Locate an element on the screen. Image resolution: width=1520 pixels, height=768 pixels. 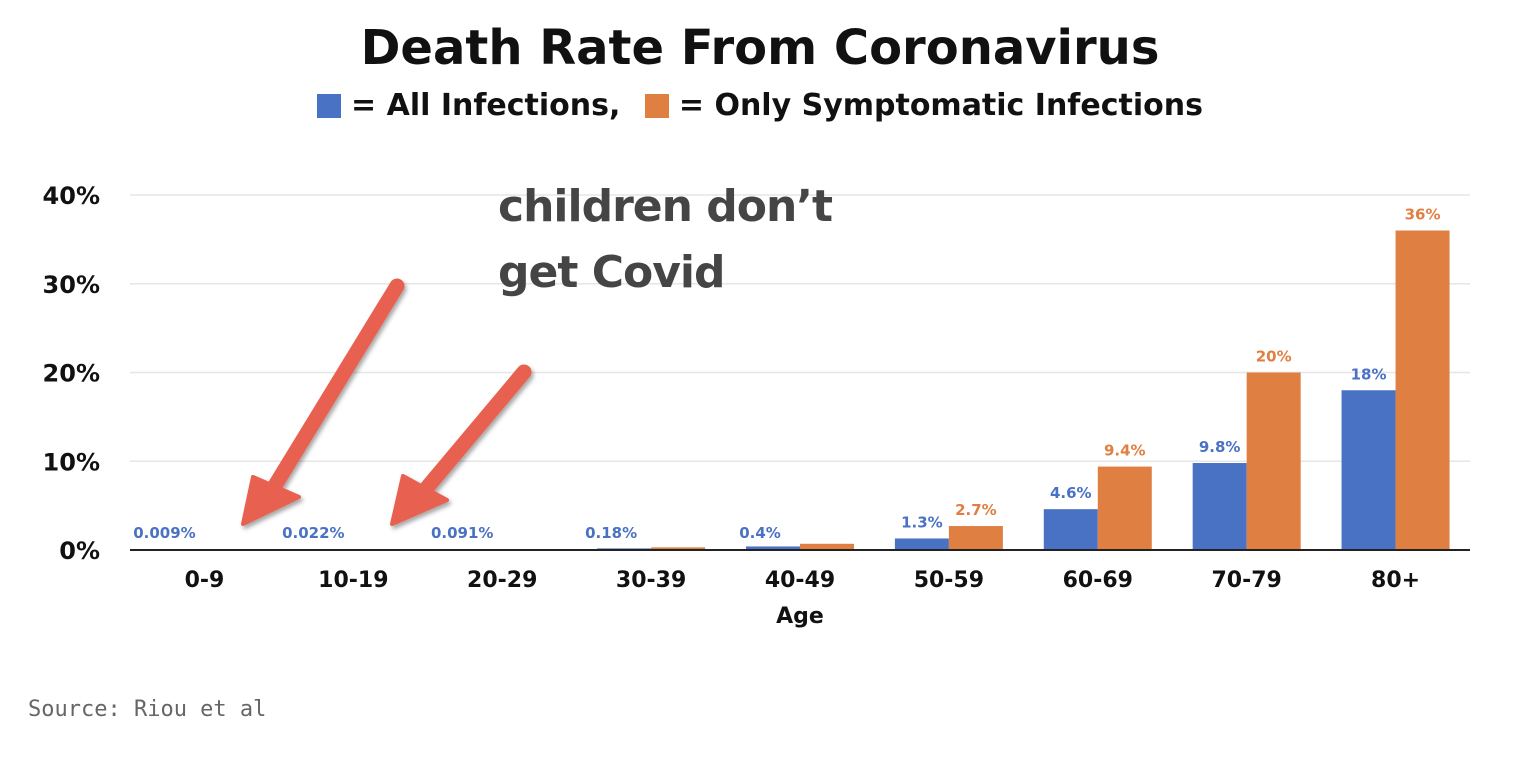
x-tick-label: 60-69 is located at coordinates (1098, 580).